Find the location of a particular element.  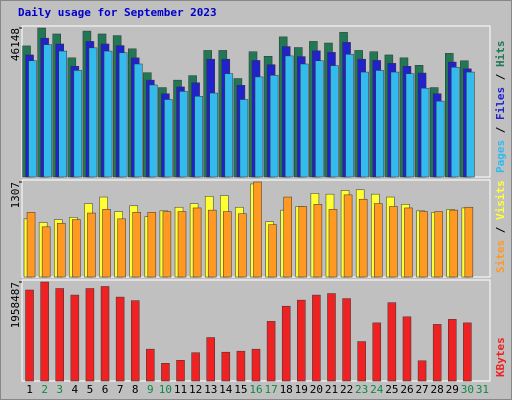

legend-entry: KBytes is located at coordinates (500, 357).